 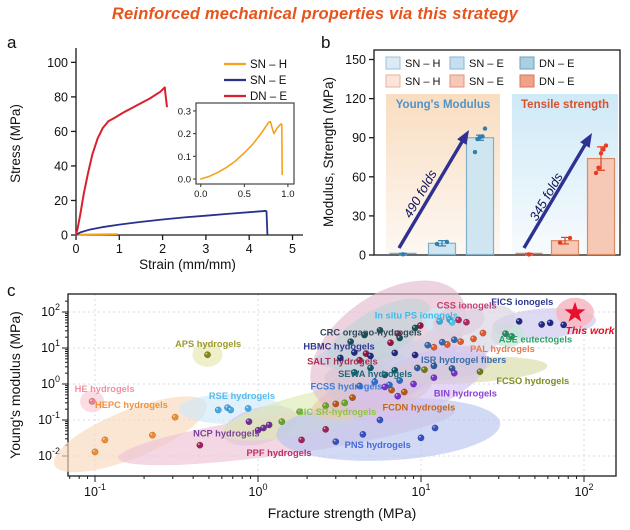 I want to click on svg-text: 90, so click(x=359, y=138).